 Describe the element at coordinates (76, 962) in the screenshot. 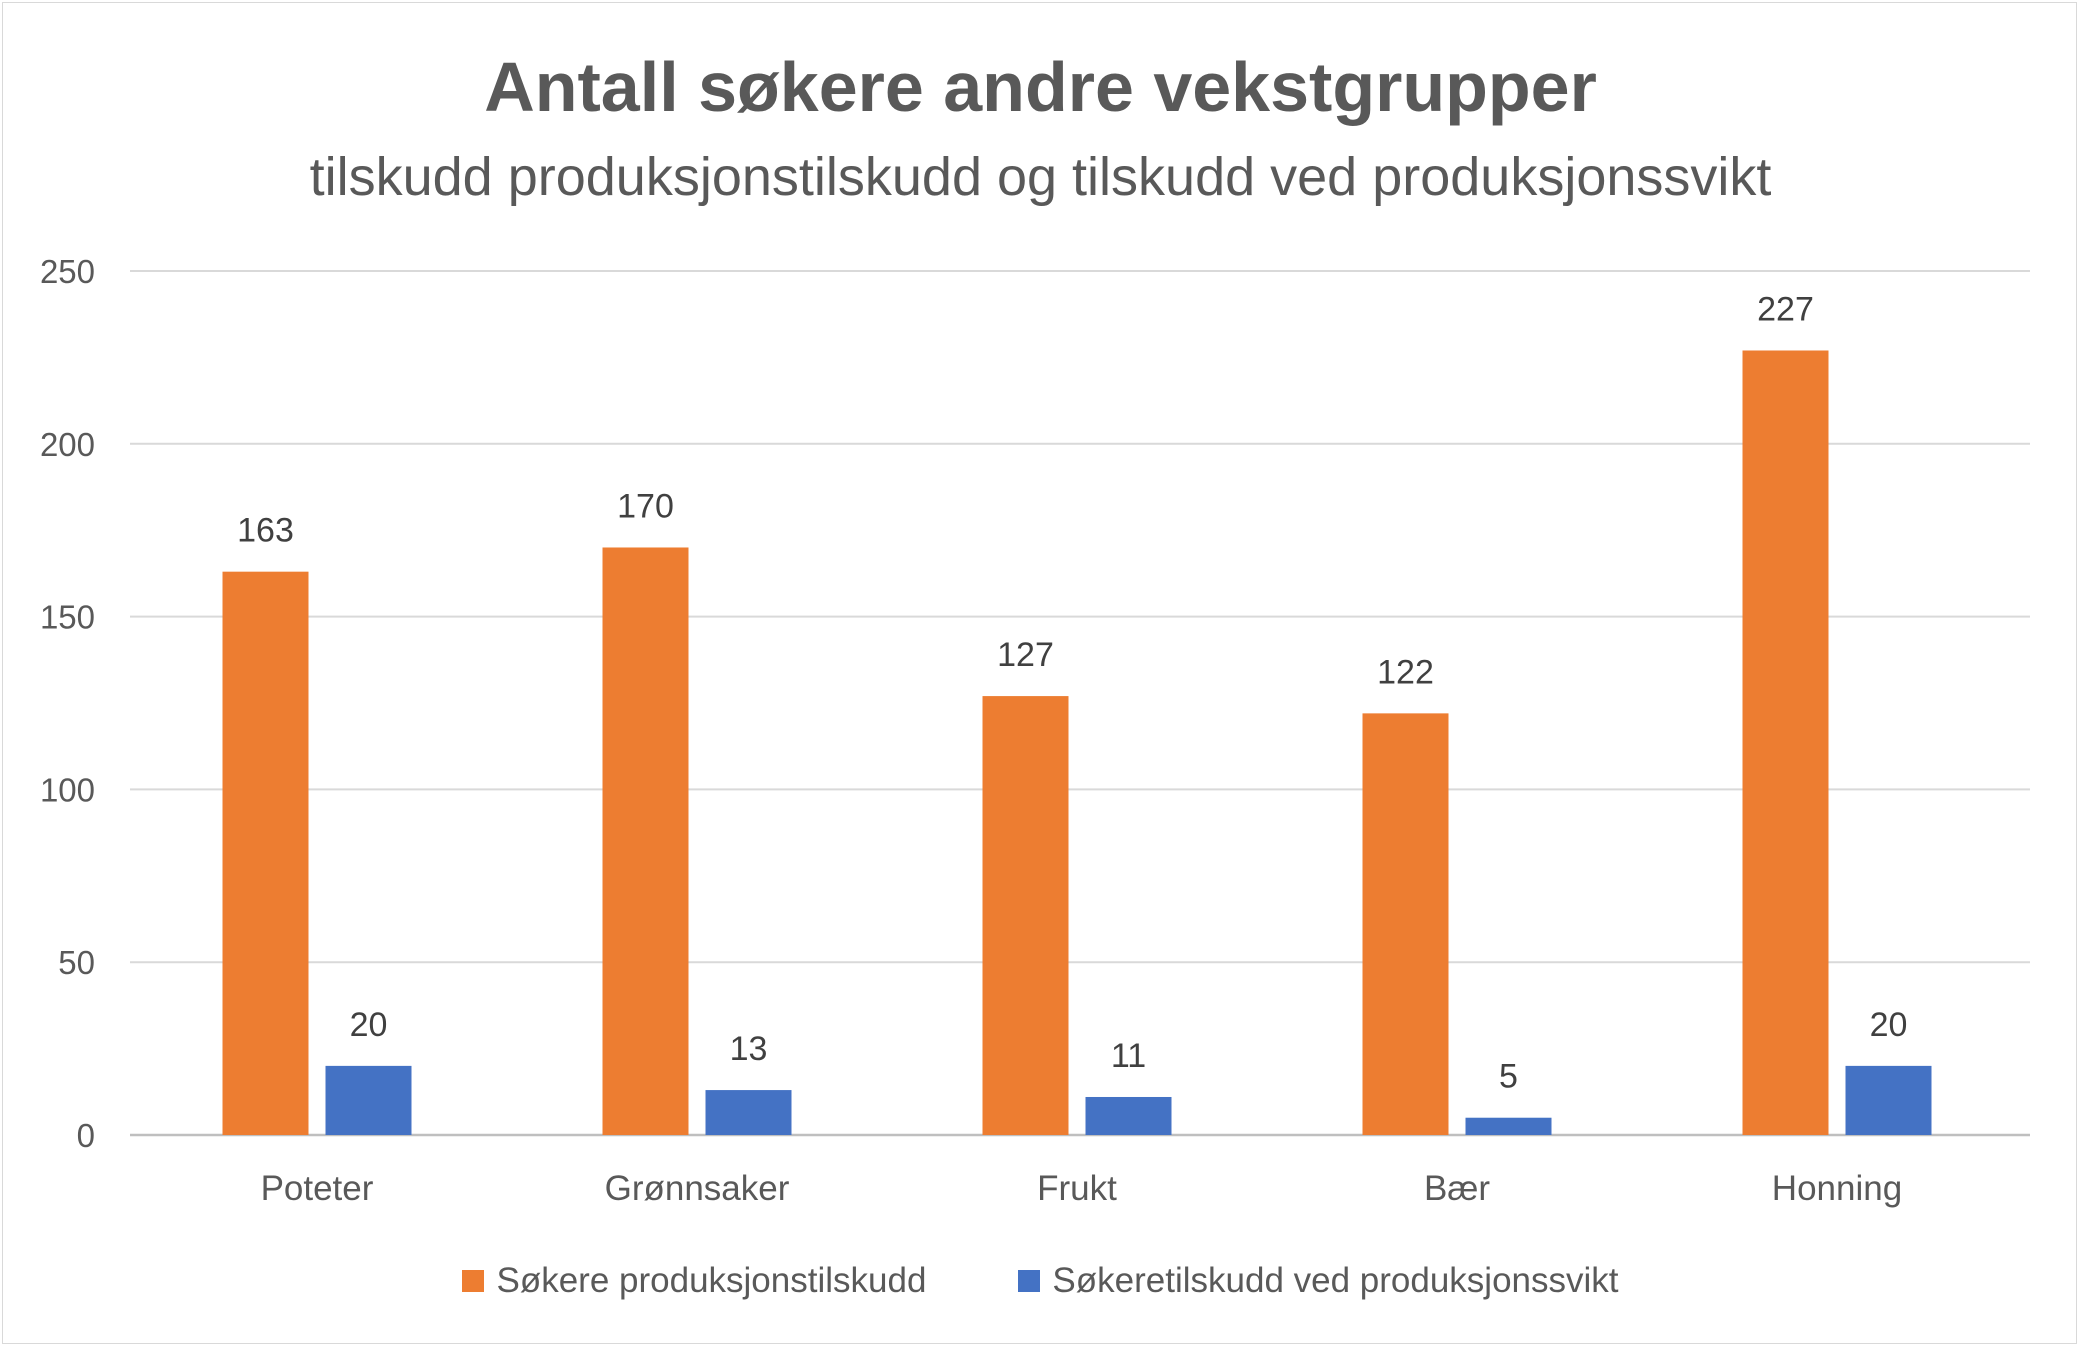

I see `y-tick-label: 50` at that location.